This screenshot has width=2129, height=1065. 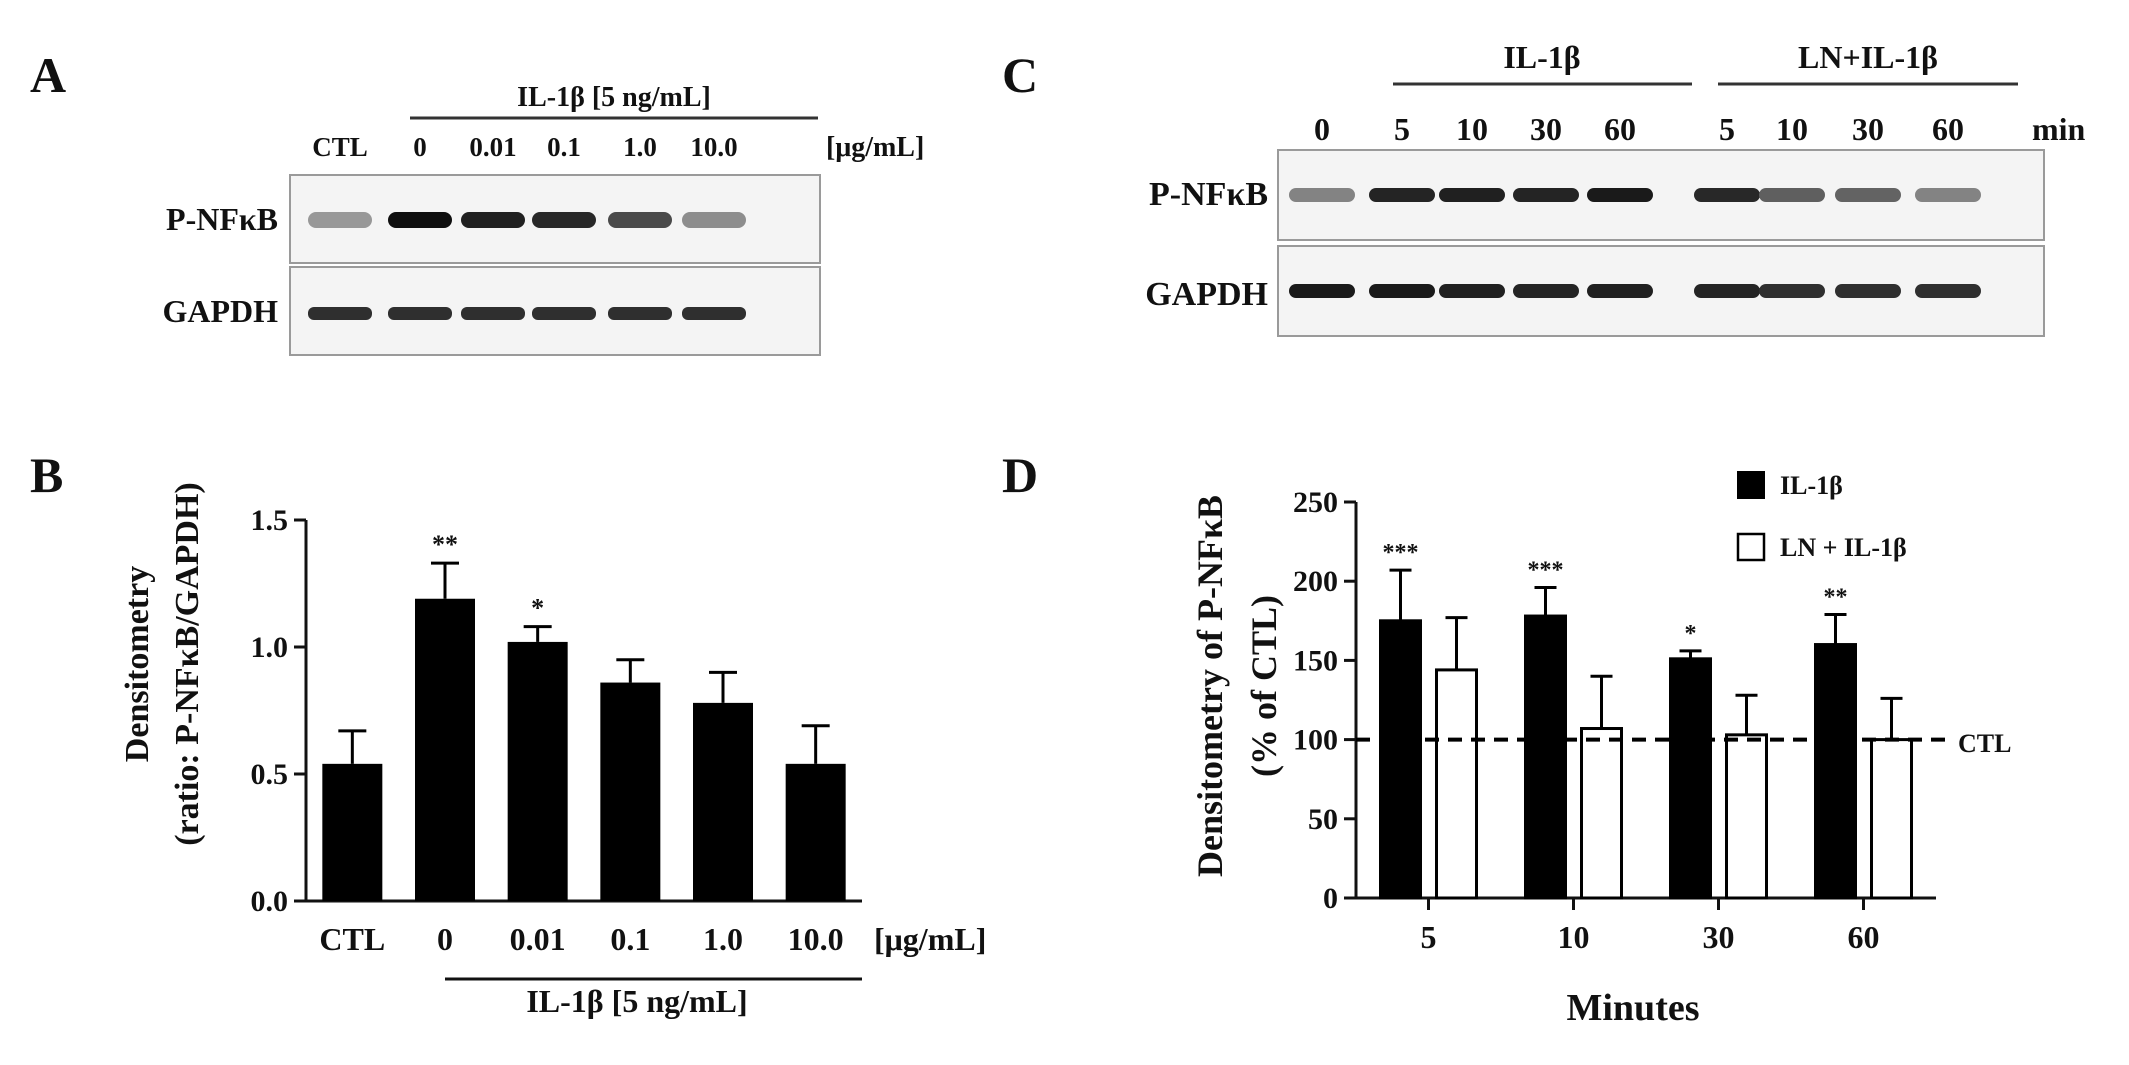 I want to click on panel-a-lane-label: 0.1, so click(x=564, y=147).